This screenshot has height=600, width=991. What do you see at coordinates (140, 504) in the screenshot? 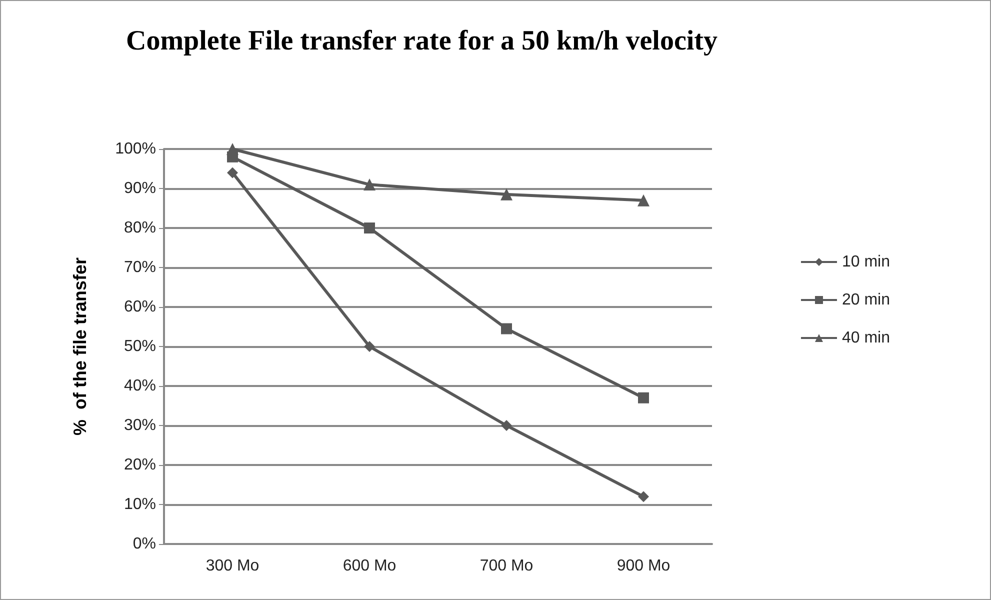
I see `y-tick-label: 10%` at bounding box center [140, 504].